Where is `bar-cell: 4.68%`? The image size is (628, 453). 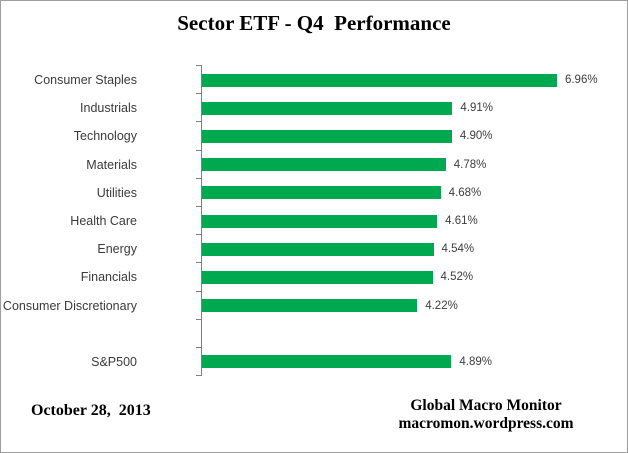
bar-cell: 4.68% is located at coordinates (411, 192).